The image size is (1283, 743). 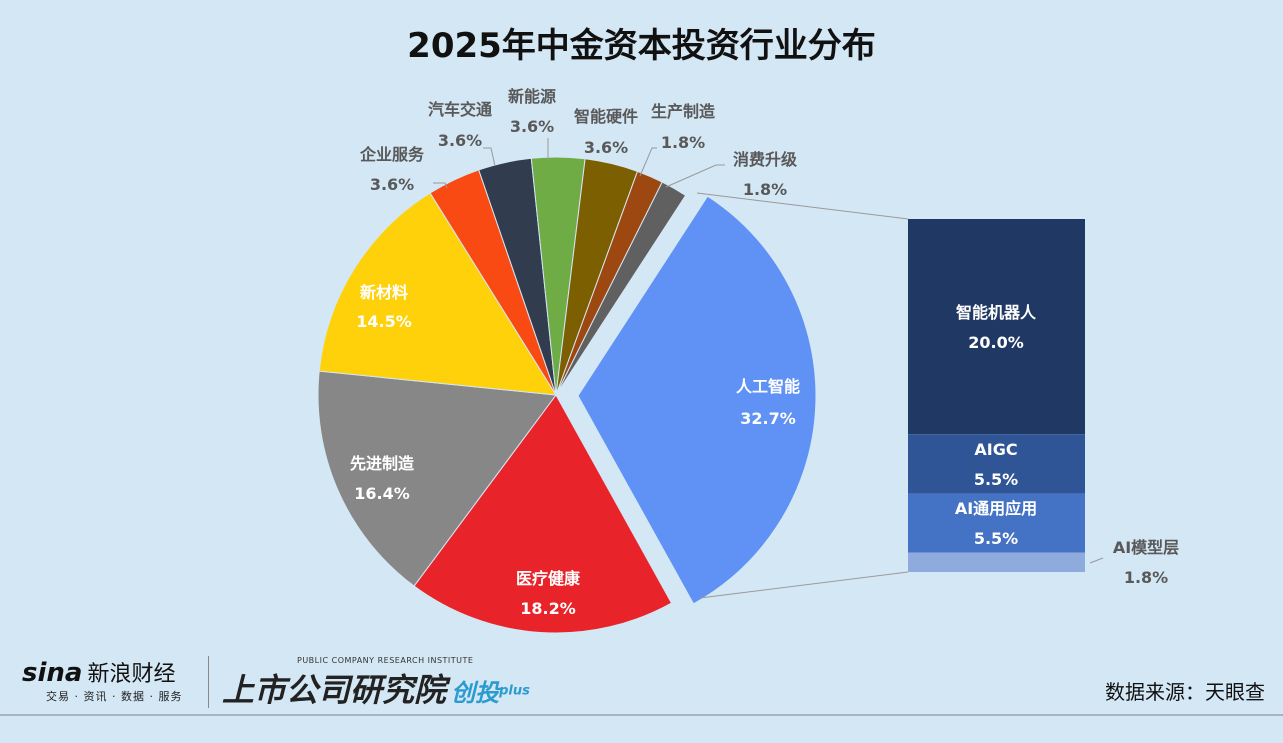 I want to click on institute-logo-cn: 上市公司研究院, so click(x=334, y=690).